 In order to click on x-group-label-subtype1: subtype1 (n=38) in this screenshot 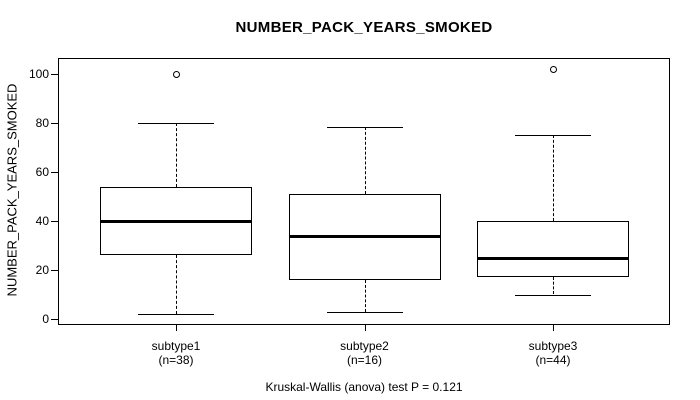, I will do `click(176, 353)`.